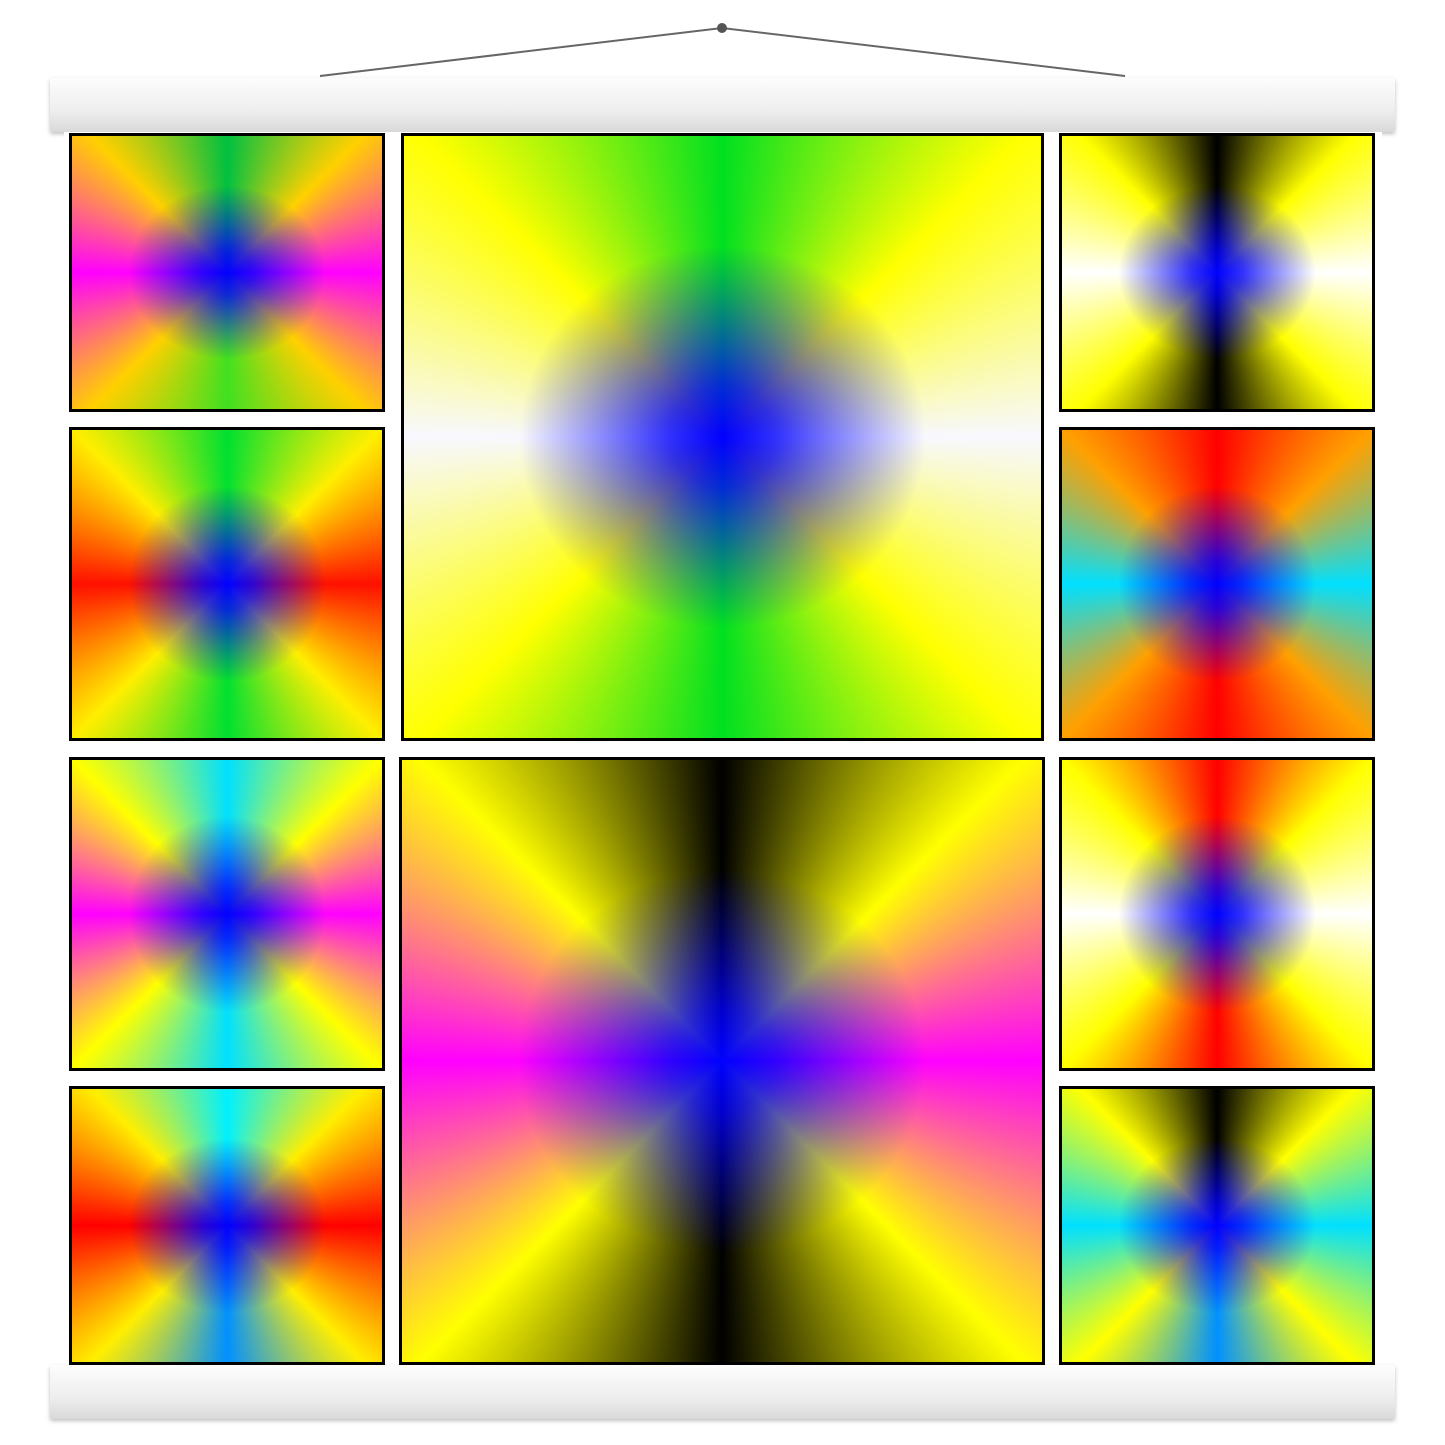 This screenshot has width=1445, height=1445. Describe the element at coordinates (722, 50) in the screenshot. I see `hanging-string` at that location.